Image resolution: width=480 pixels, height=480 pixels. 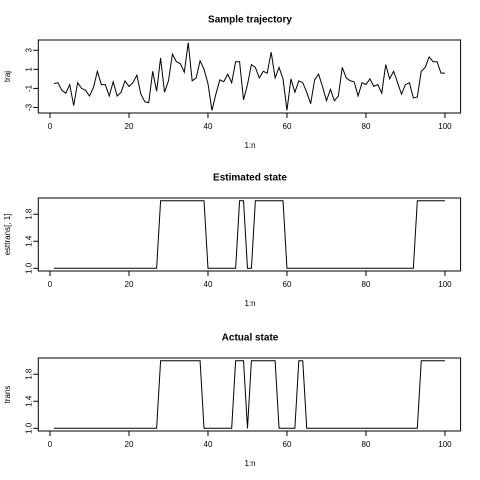 I want to click on y-axis-label: esttrans[, 1], so click(x=7, y=235).